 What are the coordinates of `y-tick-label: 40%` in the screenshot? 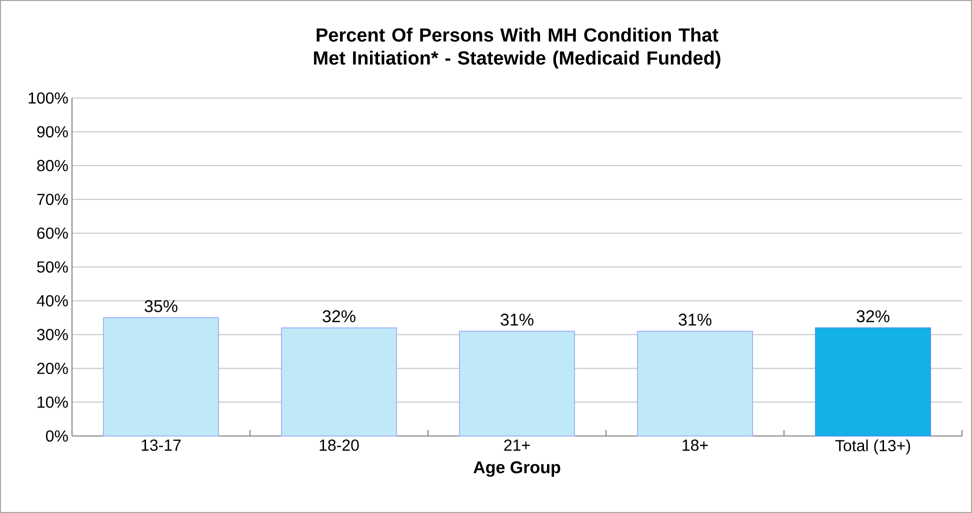 It's located at (52, 300).